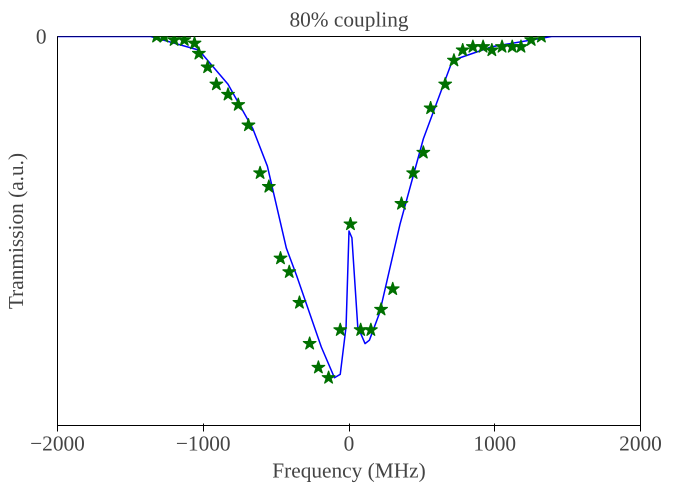  What do you see at coordinates (349, 444) in the screenshot?
I see `x-tick-label: 0` at bounding box center [349, 444].